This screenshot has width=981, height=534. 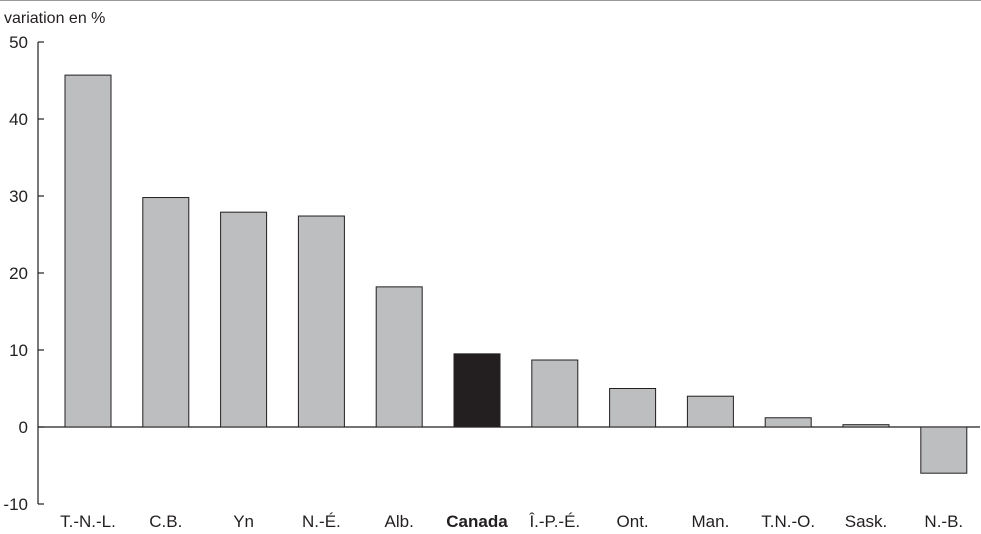 What do you see at coordinates (321, 521) in the screenshot?
I see `x-tick-label: N.-É.` at bounding box center [321, 521].